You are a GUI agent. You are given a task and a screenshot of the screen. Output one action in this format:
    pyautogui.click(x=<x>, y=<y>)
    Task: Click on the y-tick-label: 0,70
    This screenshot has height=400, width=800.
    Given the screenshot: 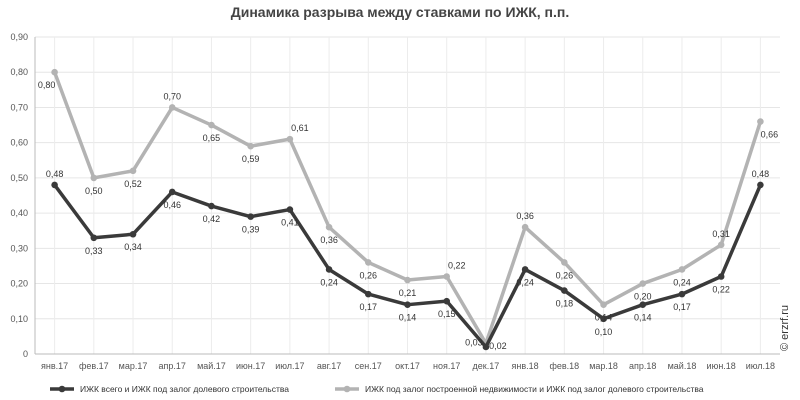 What is the action you would take?
    pyautogui.click(x=19, y=107)
    